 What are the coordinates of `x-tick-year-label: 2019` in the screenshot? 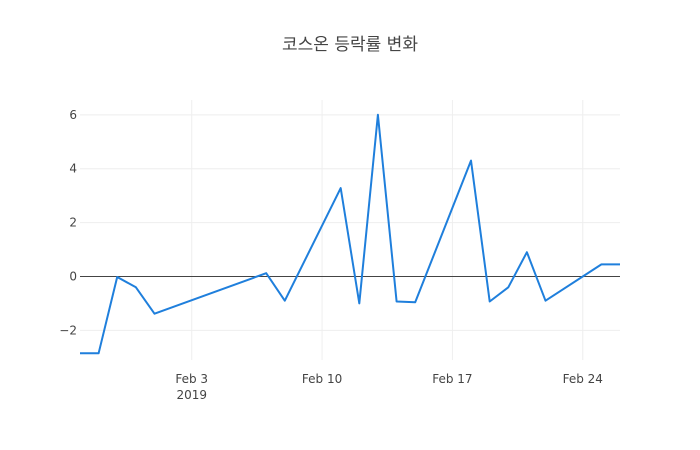 It's located at (191, 395).